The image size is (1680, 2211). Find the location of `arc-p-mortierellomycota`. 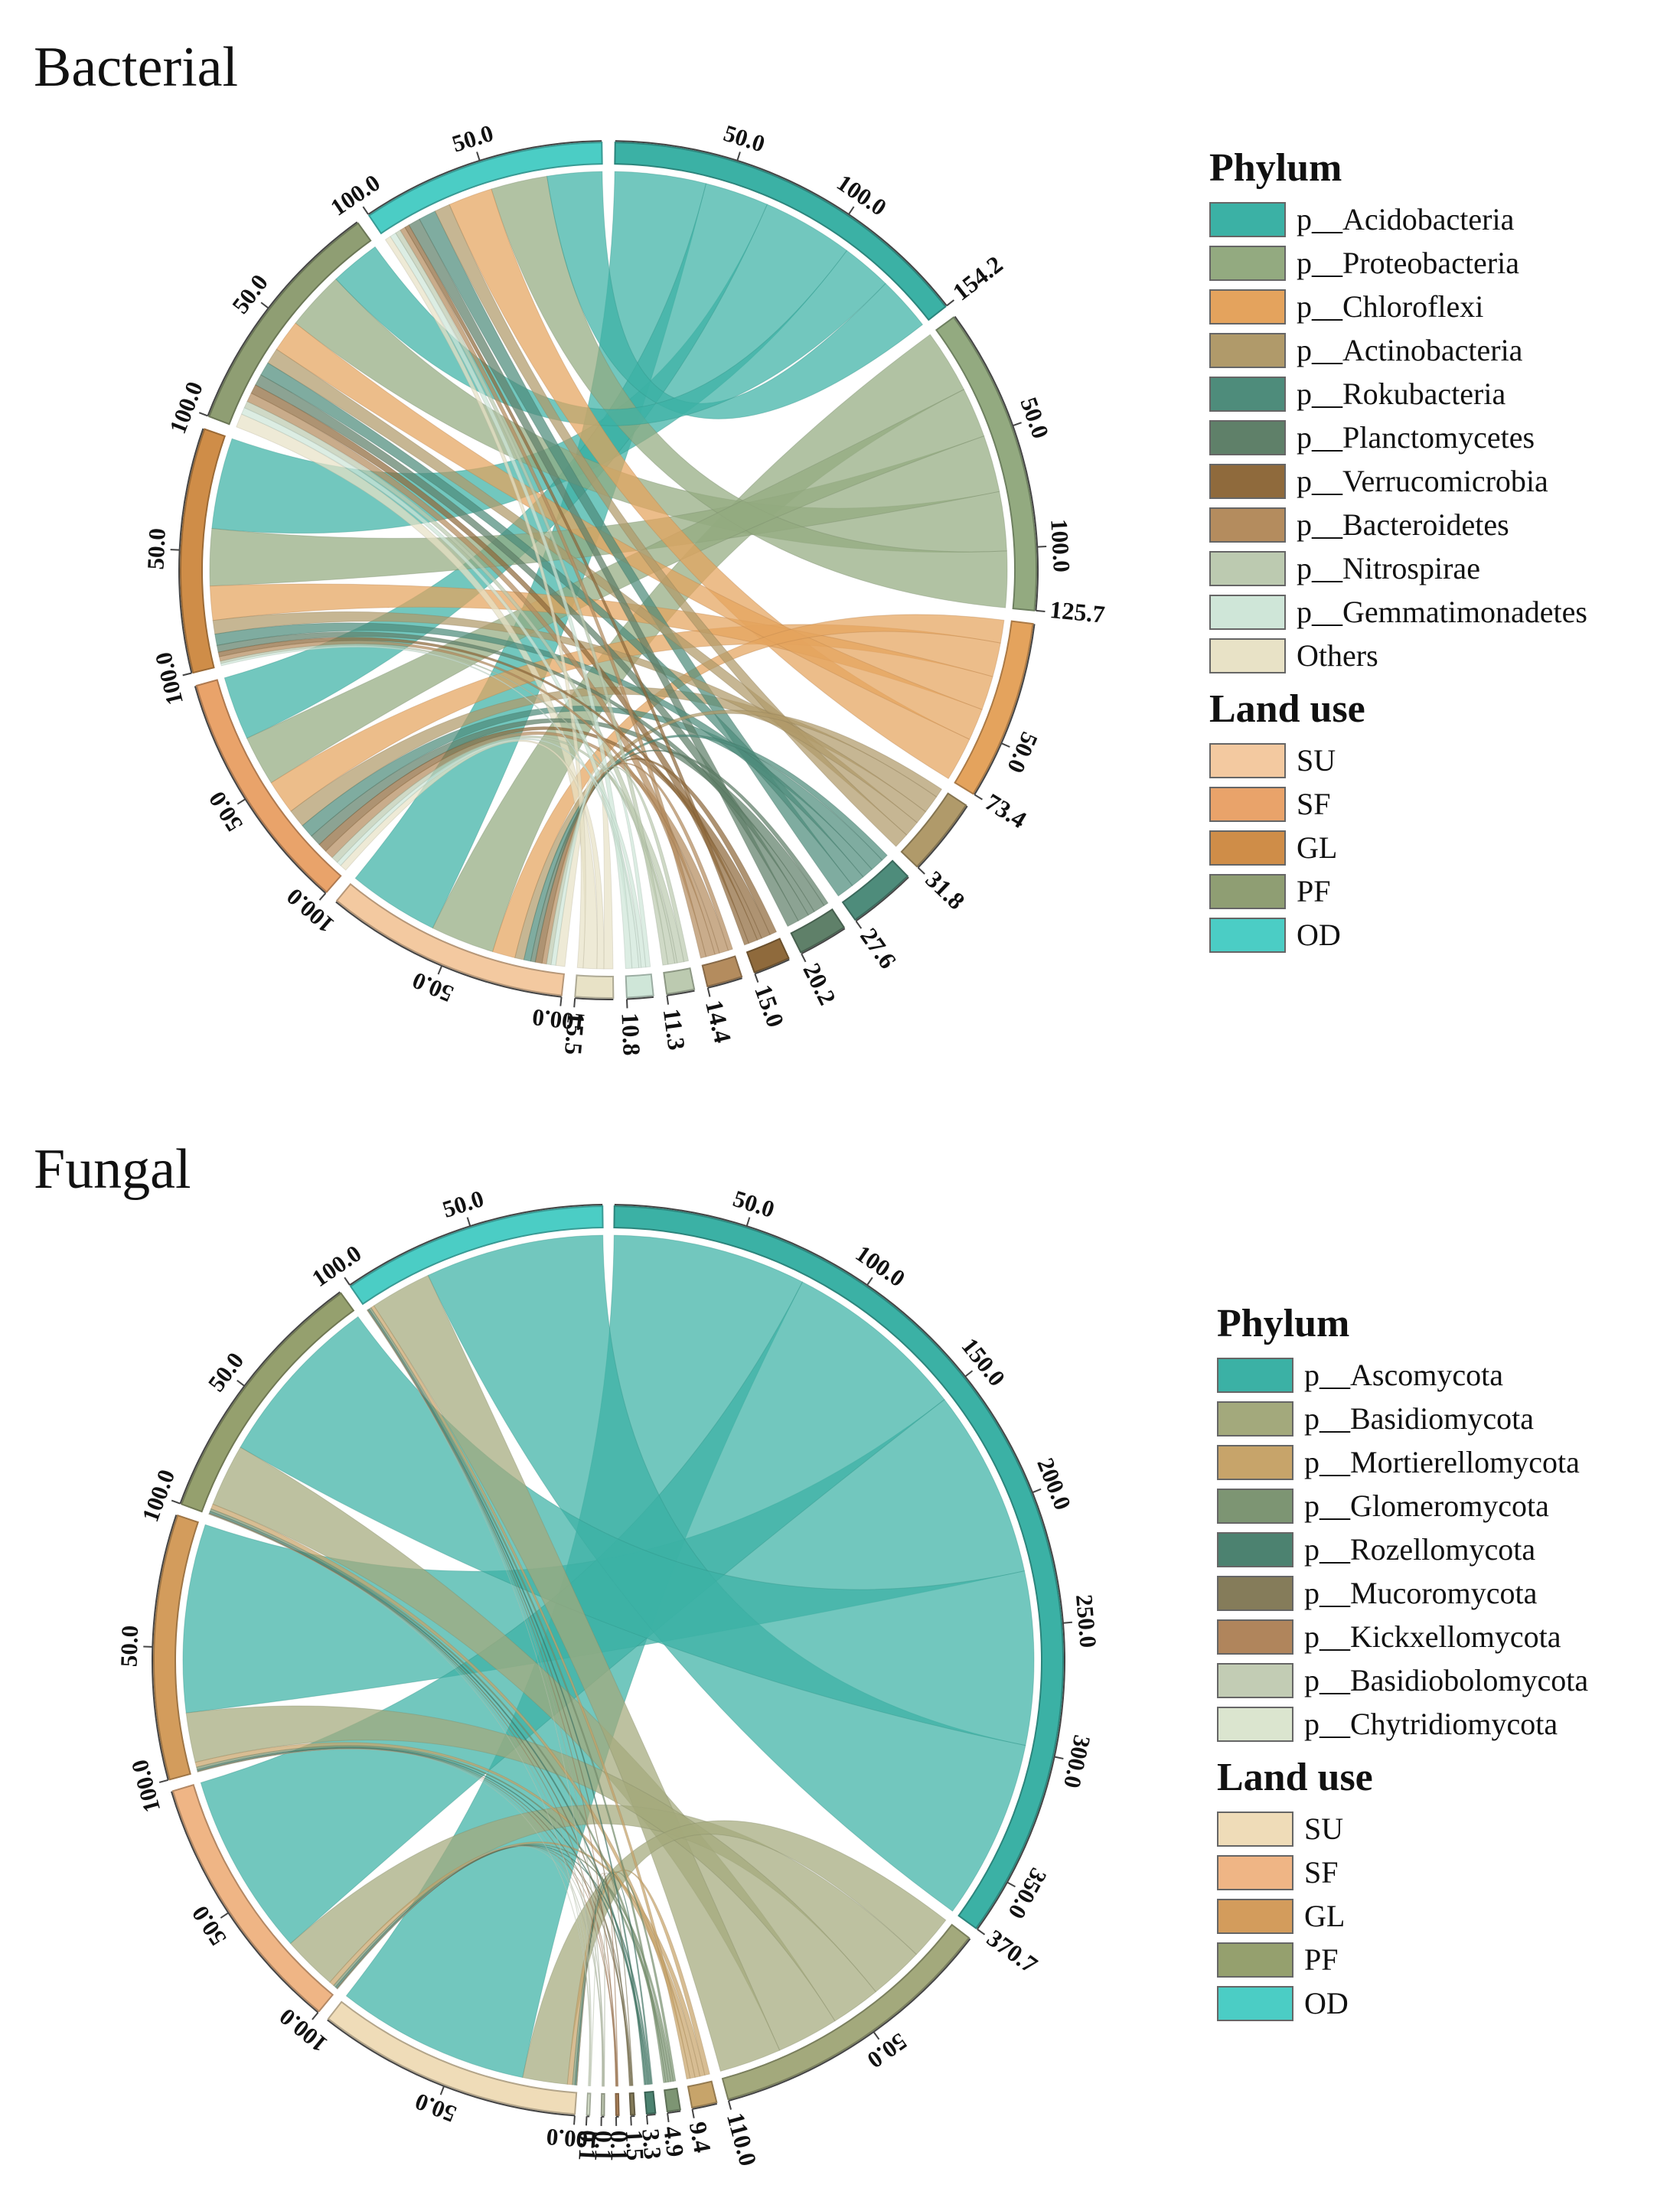

arc-p-mortierellomycota is located at coordinates (702, 2094).